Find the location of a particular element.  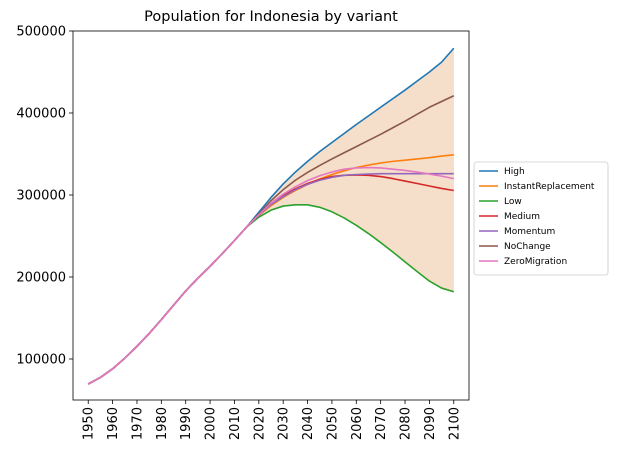

x-tick-label-1990: 1990 is located at coordinates (186, 423).